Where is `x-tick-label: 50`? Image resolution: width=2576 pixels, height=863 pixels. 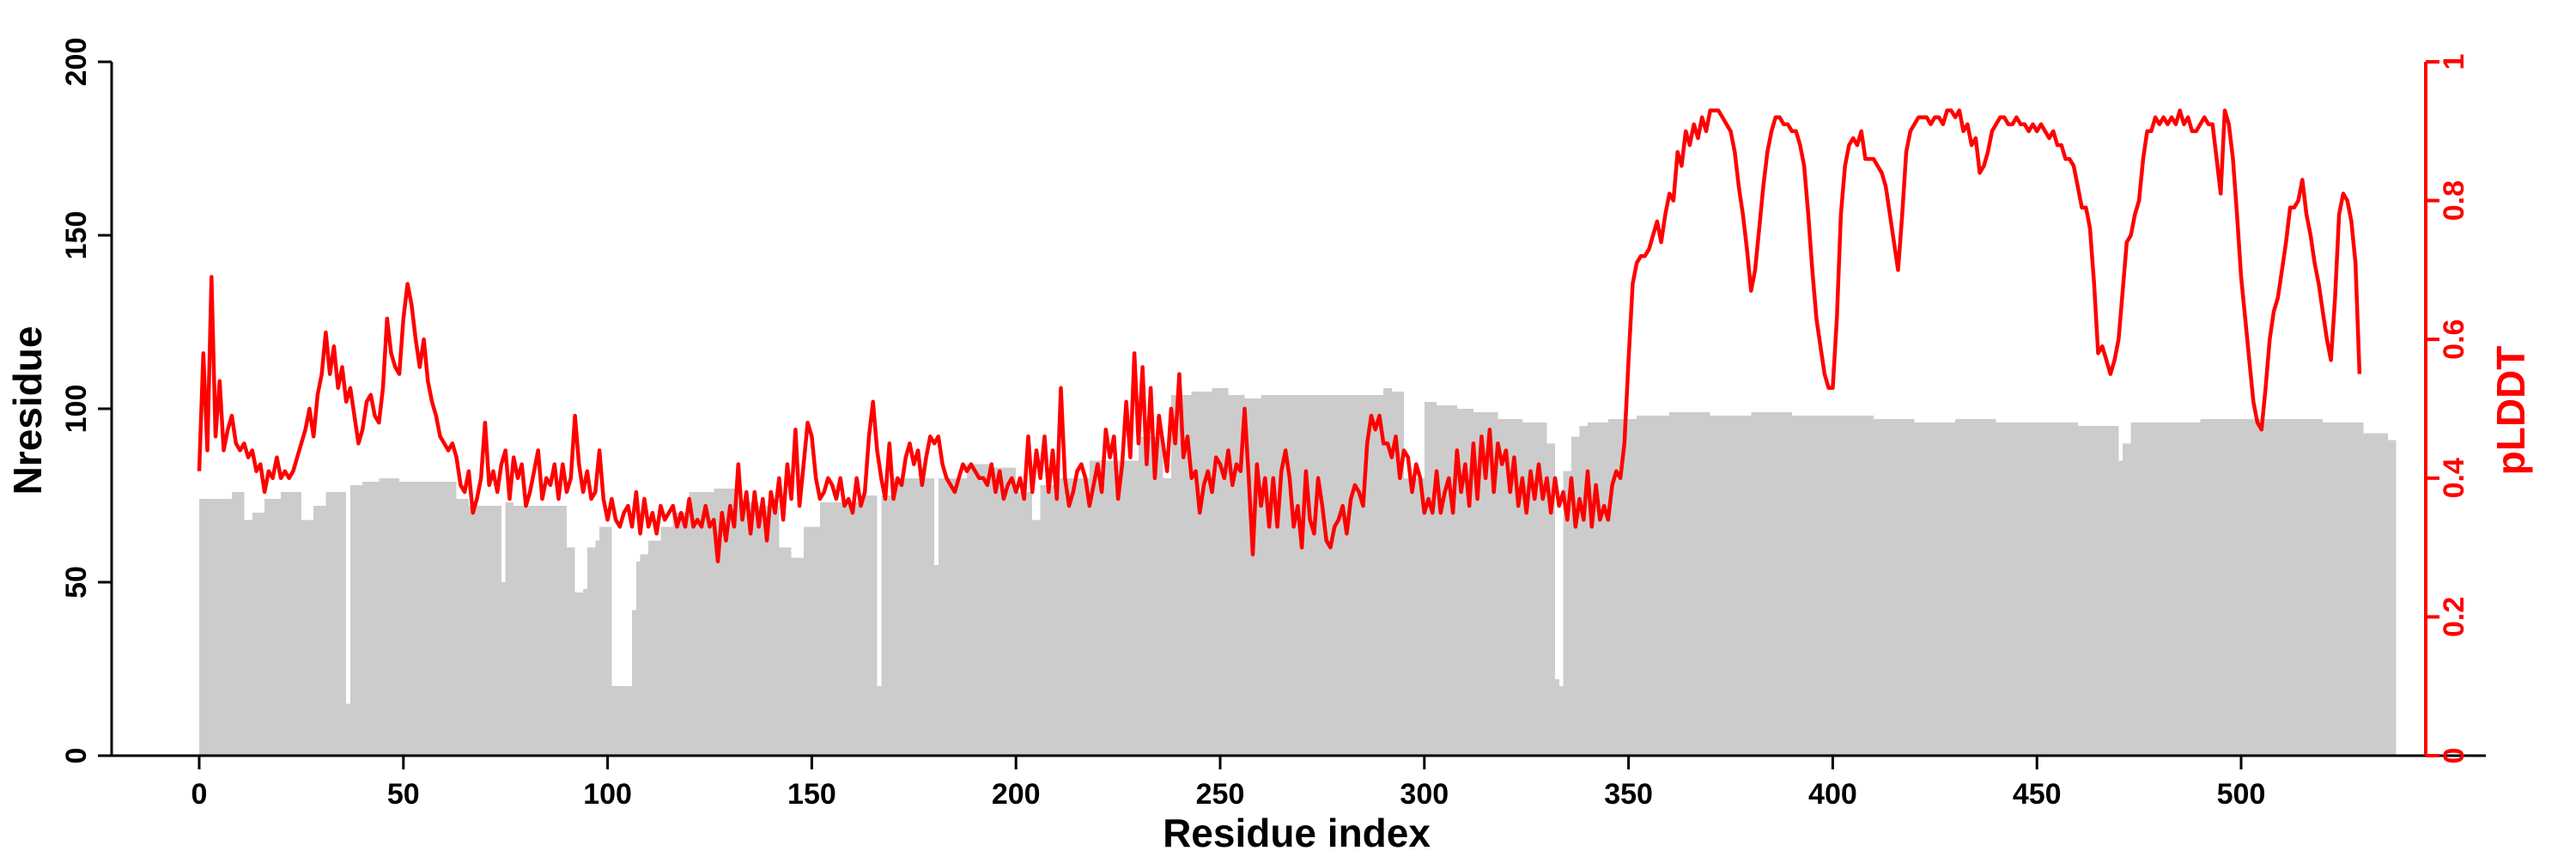
x-tick-label: 50 is located at coordinates (403, 795).